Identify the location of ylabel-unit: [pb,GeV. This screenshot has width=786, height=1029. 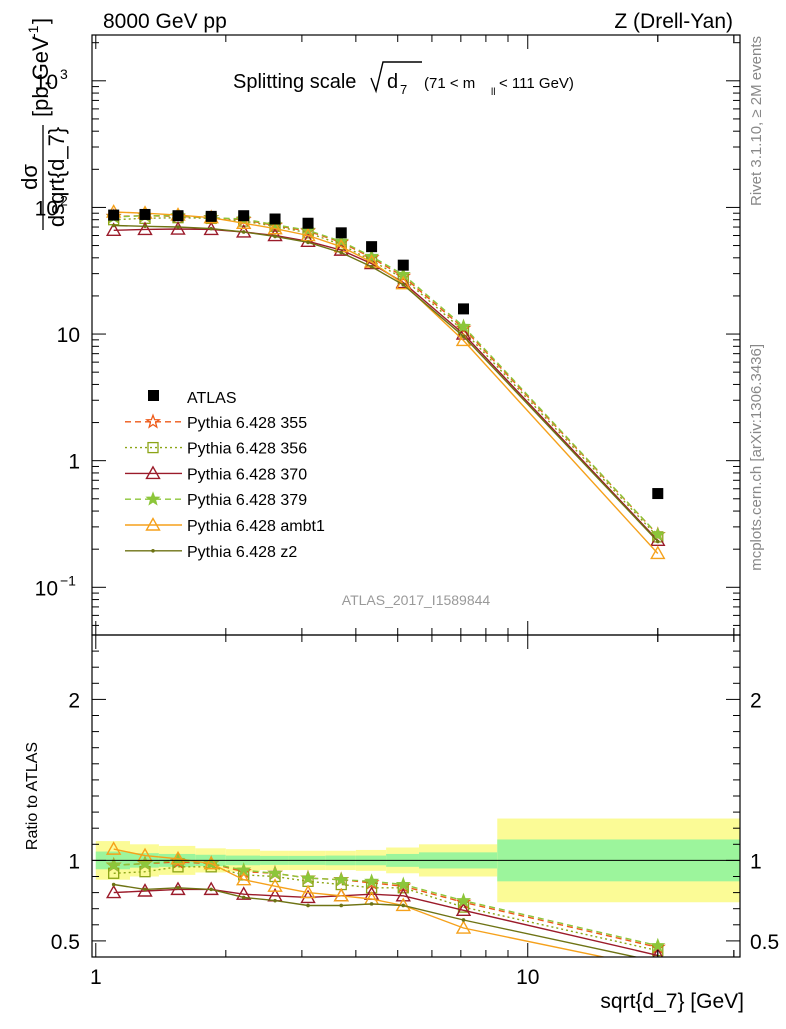
(40, 76).